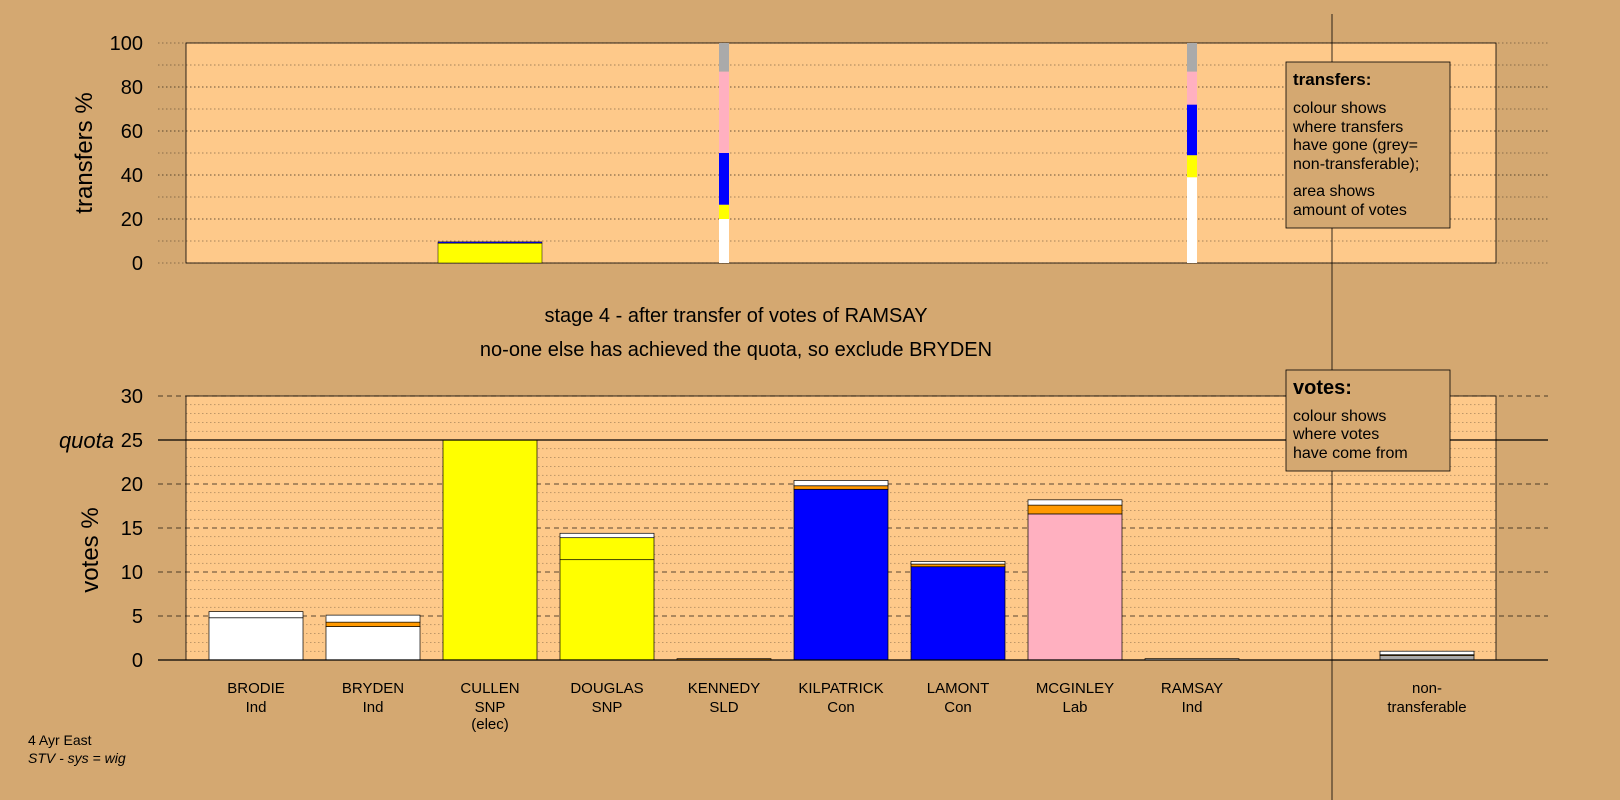 The width and height of the screenshot is (1620, 800). What do you see at coordinates (132, 441) in the screenshot?
I see `votes-tick-label: 25` at bounding box center [132, 441].